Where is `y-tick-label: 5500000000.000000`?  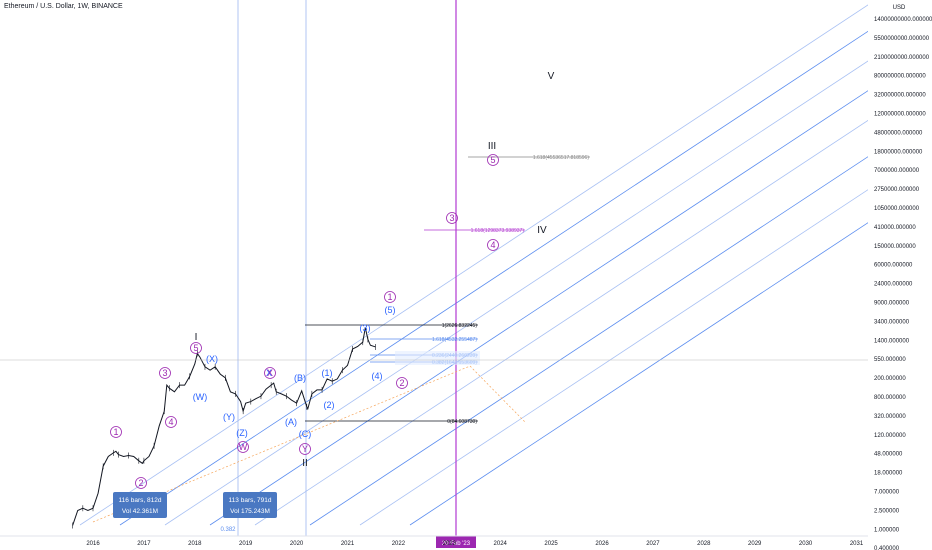
y-tick-label: 5500000000.000000 is located at coordinates (902, 39).